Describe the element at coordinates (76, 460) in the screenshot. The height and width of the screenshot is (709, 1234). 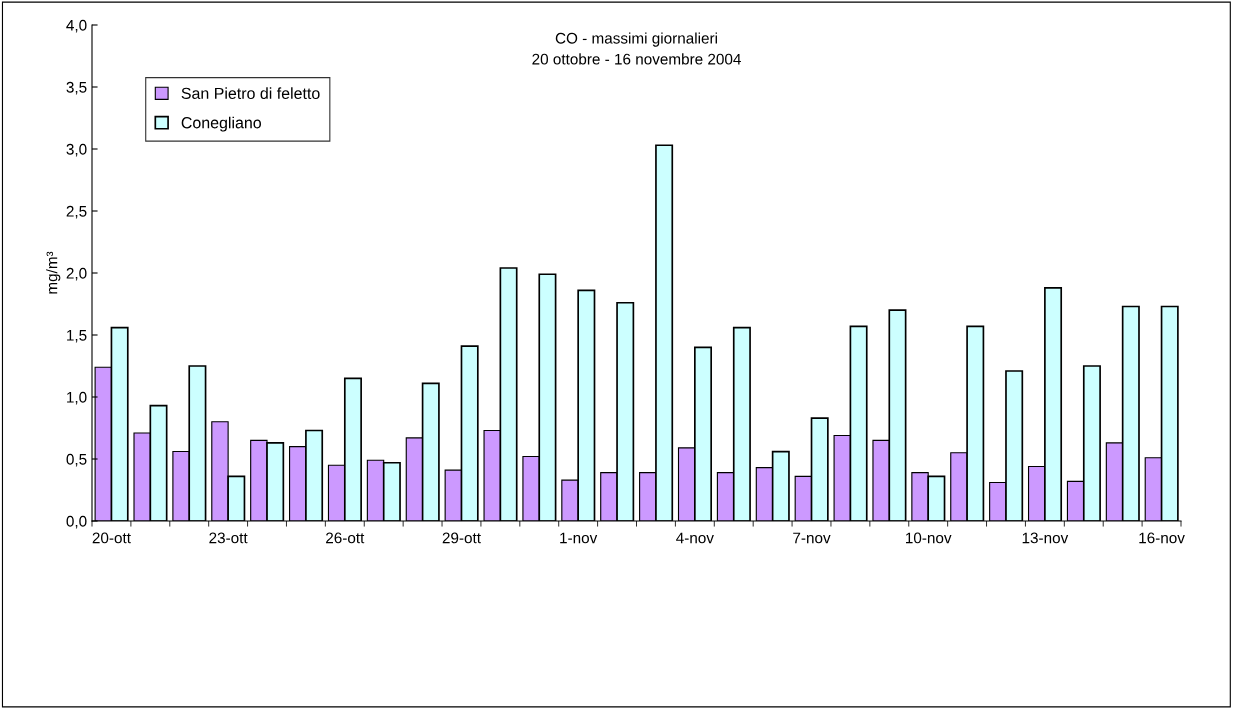
I see `y-tick-label: 0,5` at that location.